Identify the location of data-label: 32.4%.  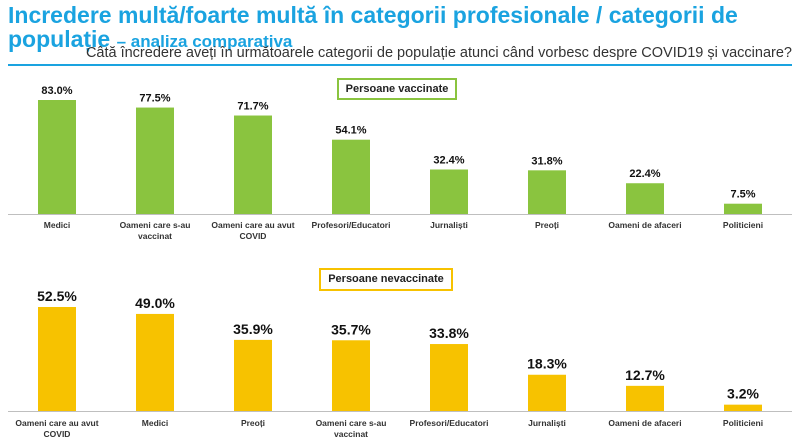
(448, 160).